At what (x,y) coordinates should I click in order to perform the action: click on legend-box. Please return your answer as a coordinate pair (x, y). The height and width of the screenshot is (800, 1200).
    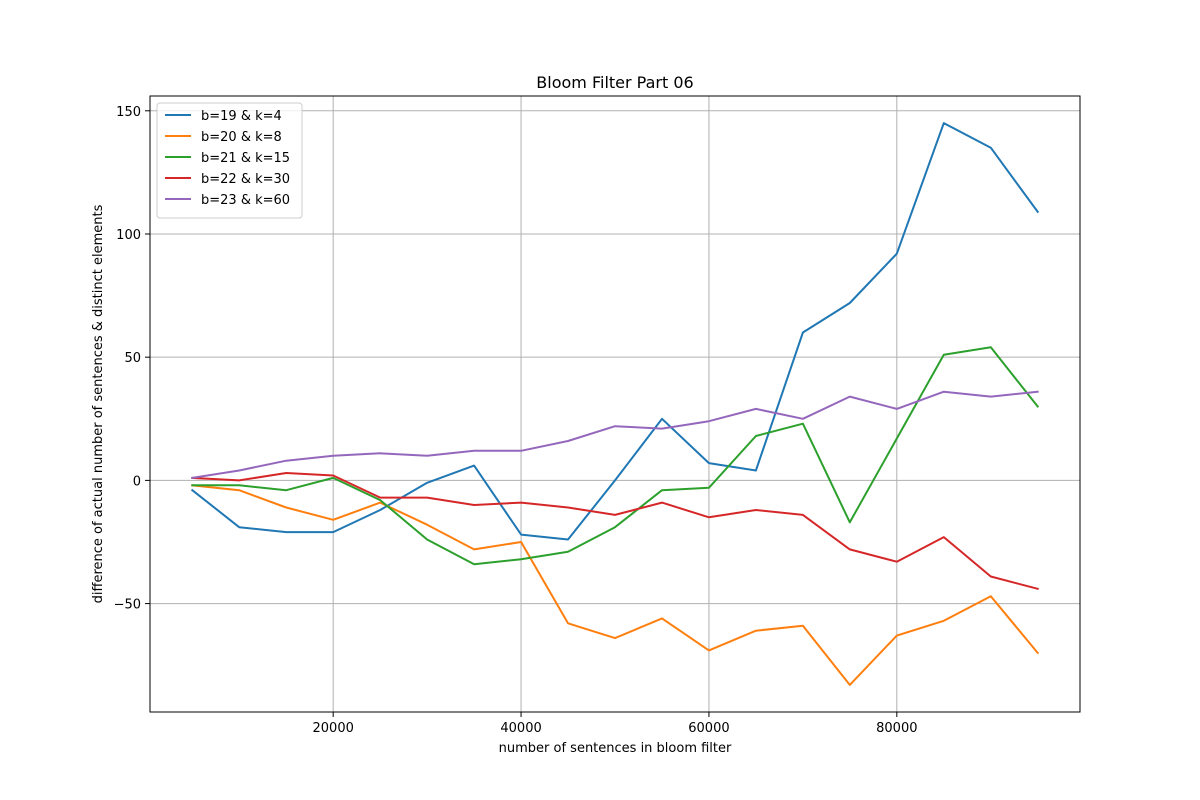
    Looking at the image, I should click on (229, 160).